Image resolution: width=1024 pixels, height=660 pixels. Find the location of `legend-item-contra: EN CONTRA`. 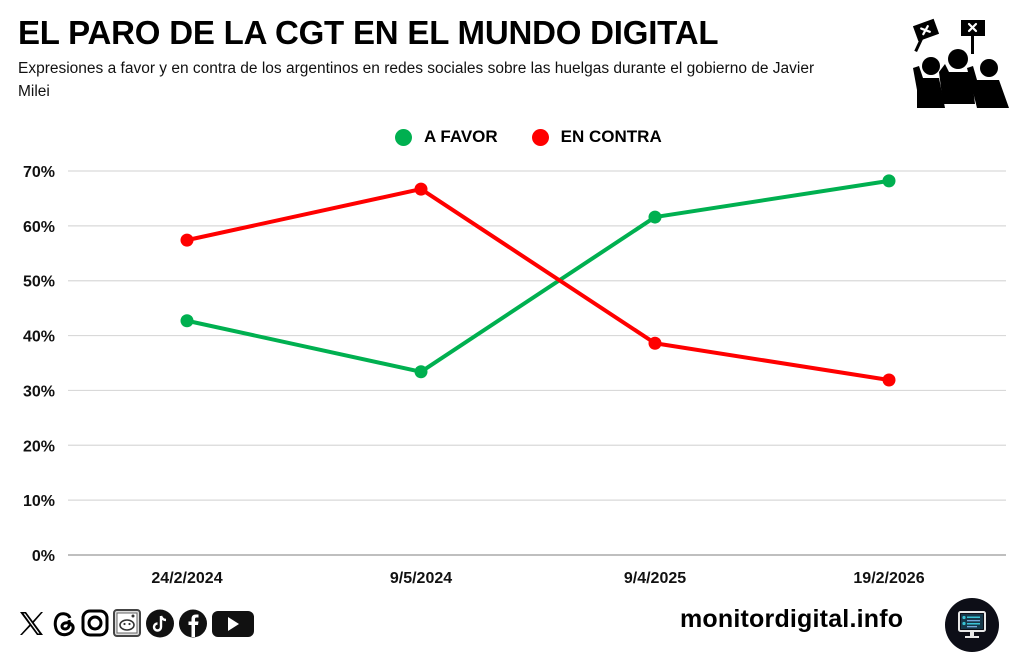

legend-item-contra: EN CONTRA is located at coordinates (596, 137).